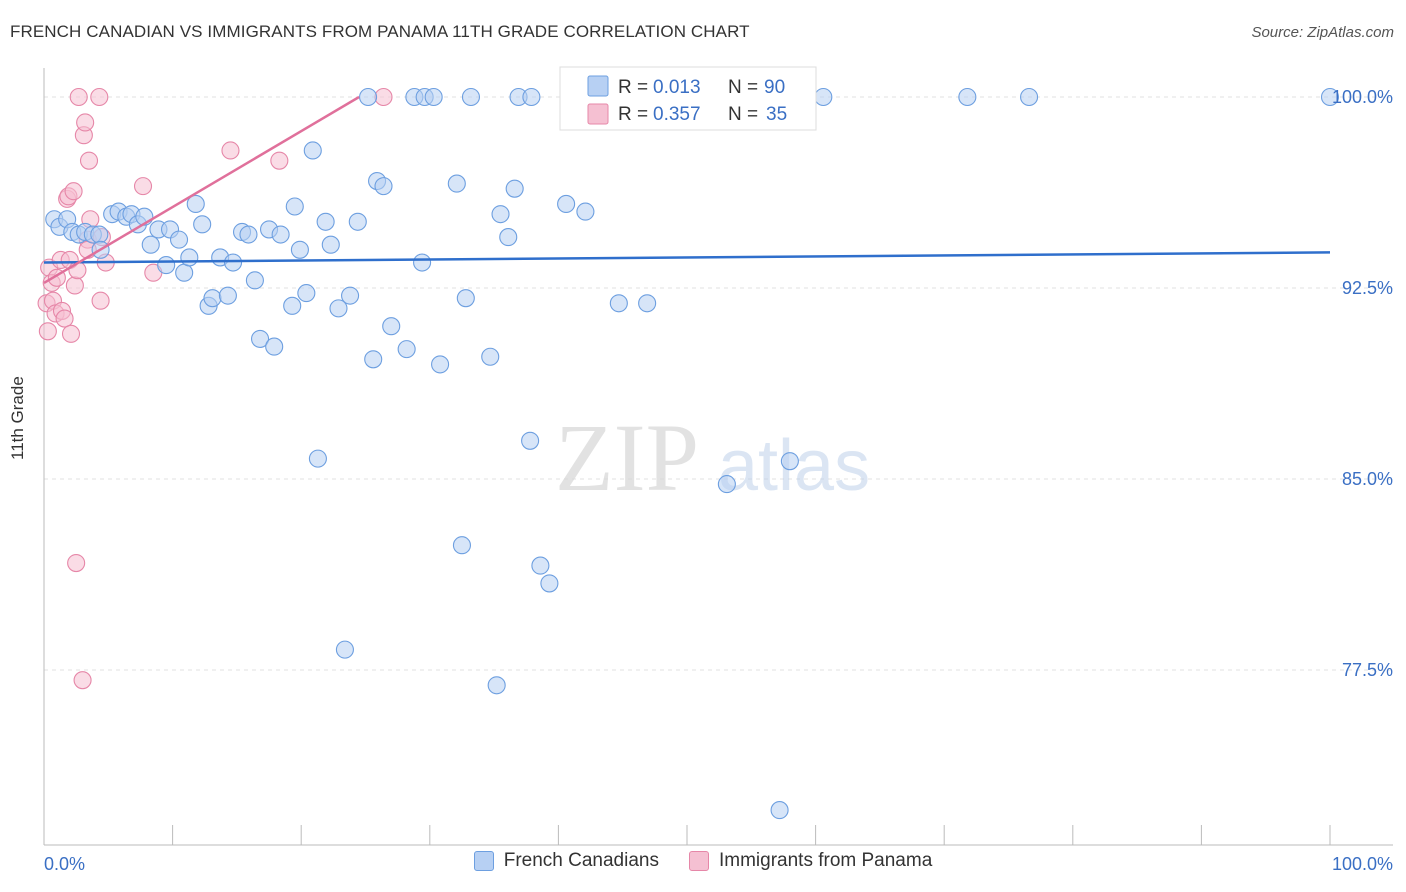 This screenshot has width=1406, height=892. Describe the element at coordinates (581, 860) in the screenshot. I see `legend-label-french-canadians: French Canadians` at that location.